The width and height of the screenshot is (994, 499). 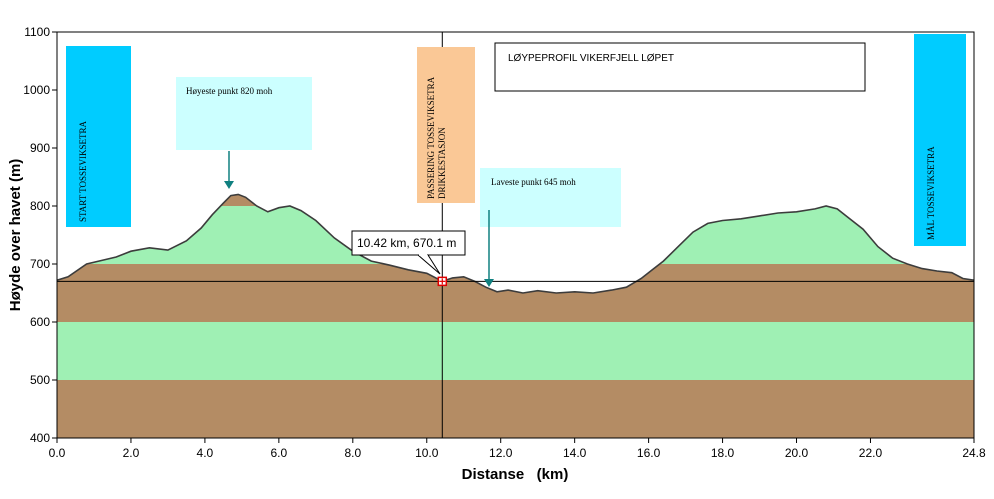 I want to click on passing-marker-label-line1: PASSERING TOSSEVIKSETRA, so click(x=431, y=137).